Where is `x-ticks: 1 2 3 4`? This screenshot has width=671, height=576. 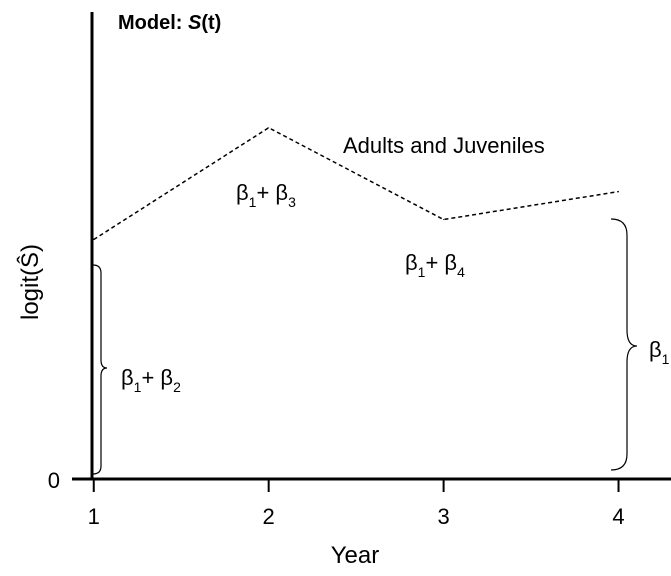 x-ticks: 1 2 3 4 is located at coordinates (356, 504).